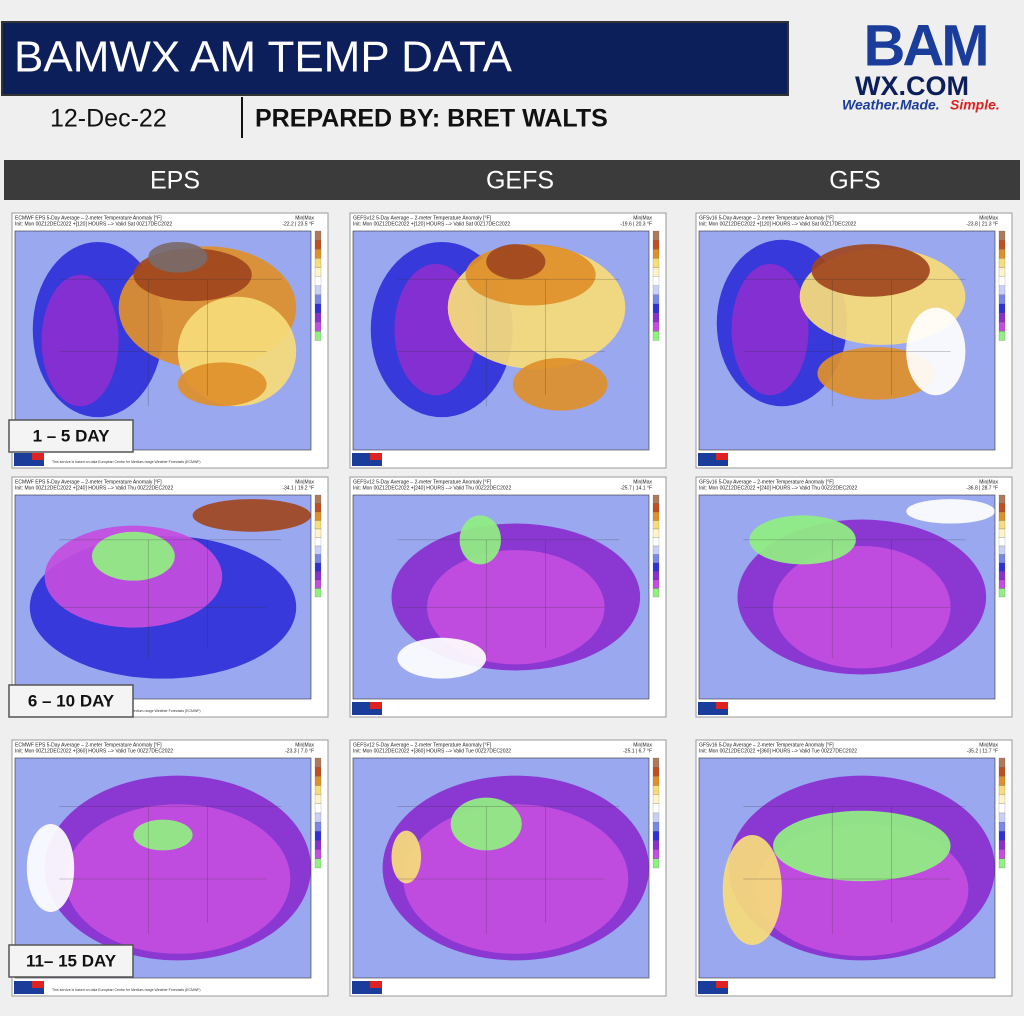 The height and width of the screenshot is (1016, 1024). What do you see at coordinates (636, 488) in the screenshot?
I see `map-range: -25.7 | 14.1 °F` at bounding box center [636, 488].